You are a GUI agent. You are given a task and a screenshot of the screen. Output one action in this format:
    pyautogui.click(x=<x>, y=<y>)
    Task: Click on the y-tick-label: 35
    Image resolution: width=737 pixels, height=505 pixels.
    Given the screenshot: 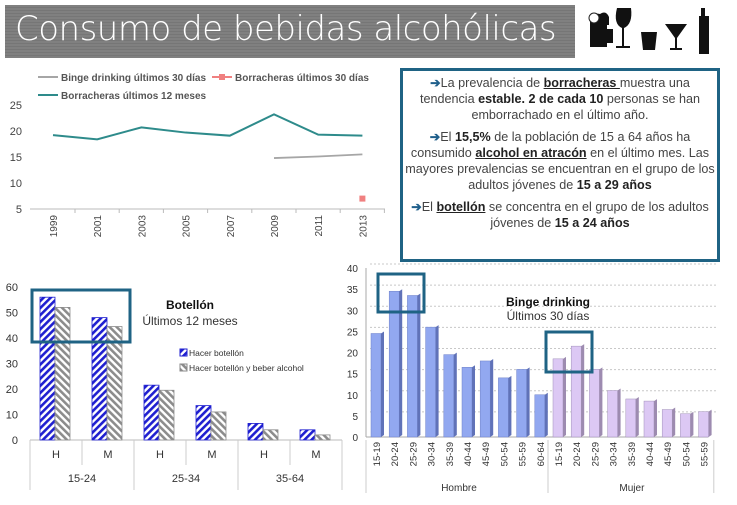 What is the action you would take?
    pyautogui.click(x=353, y=290)
    